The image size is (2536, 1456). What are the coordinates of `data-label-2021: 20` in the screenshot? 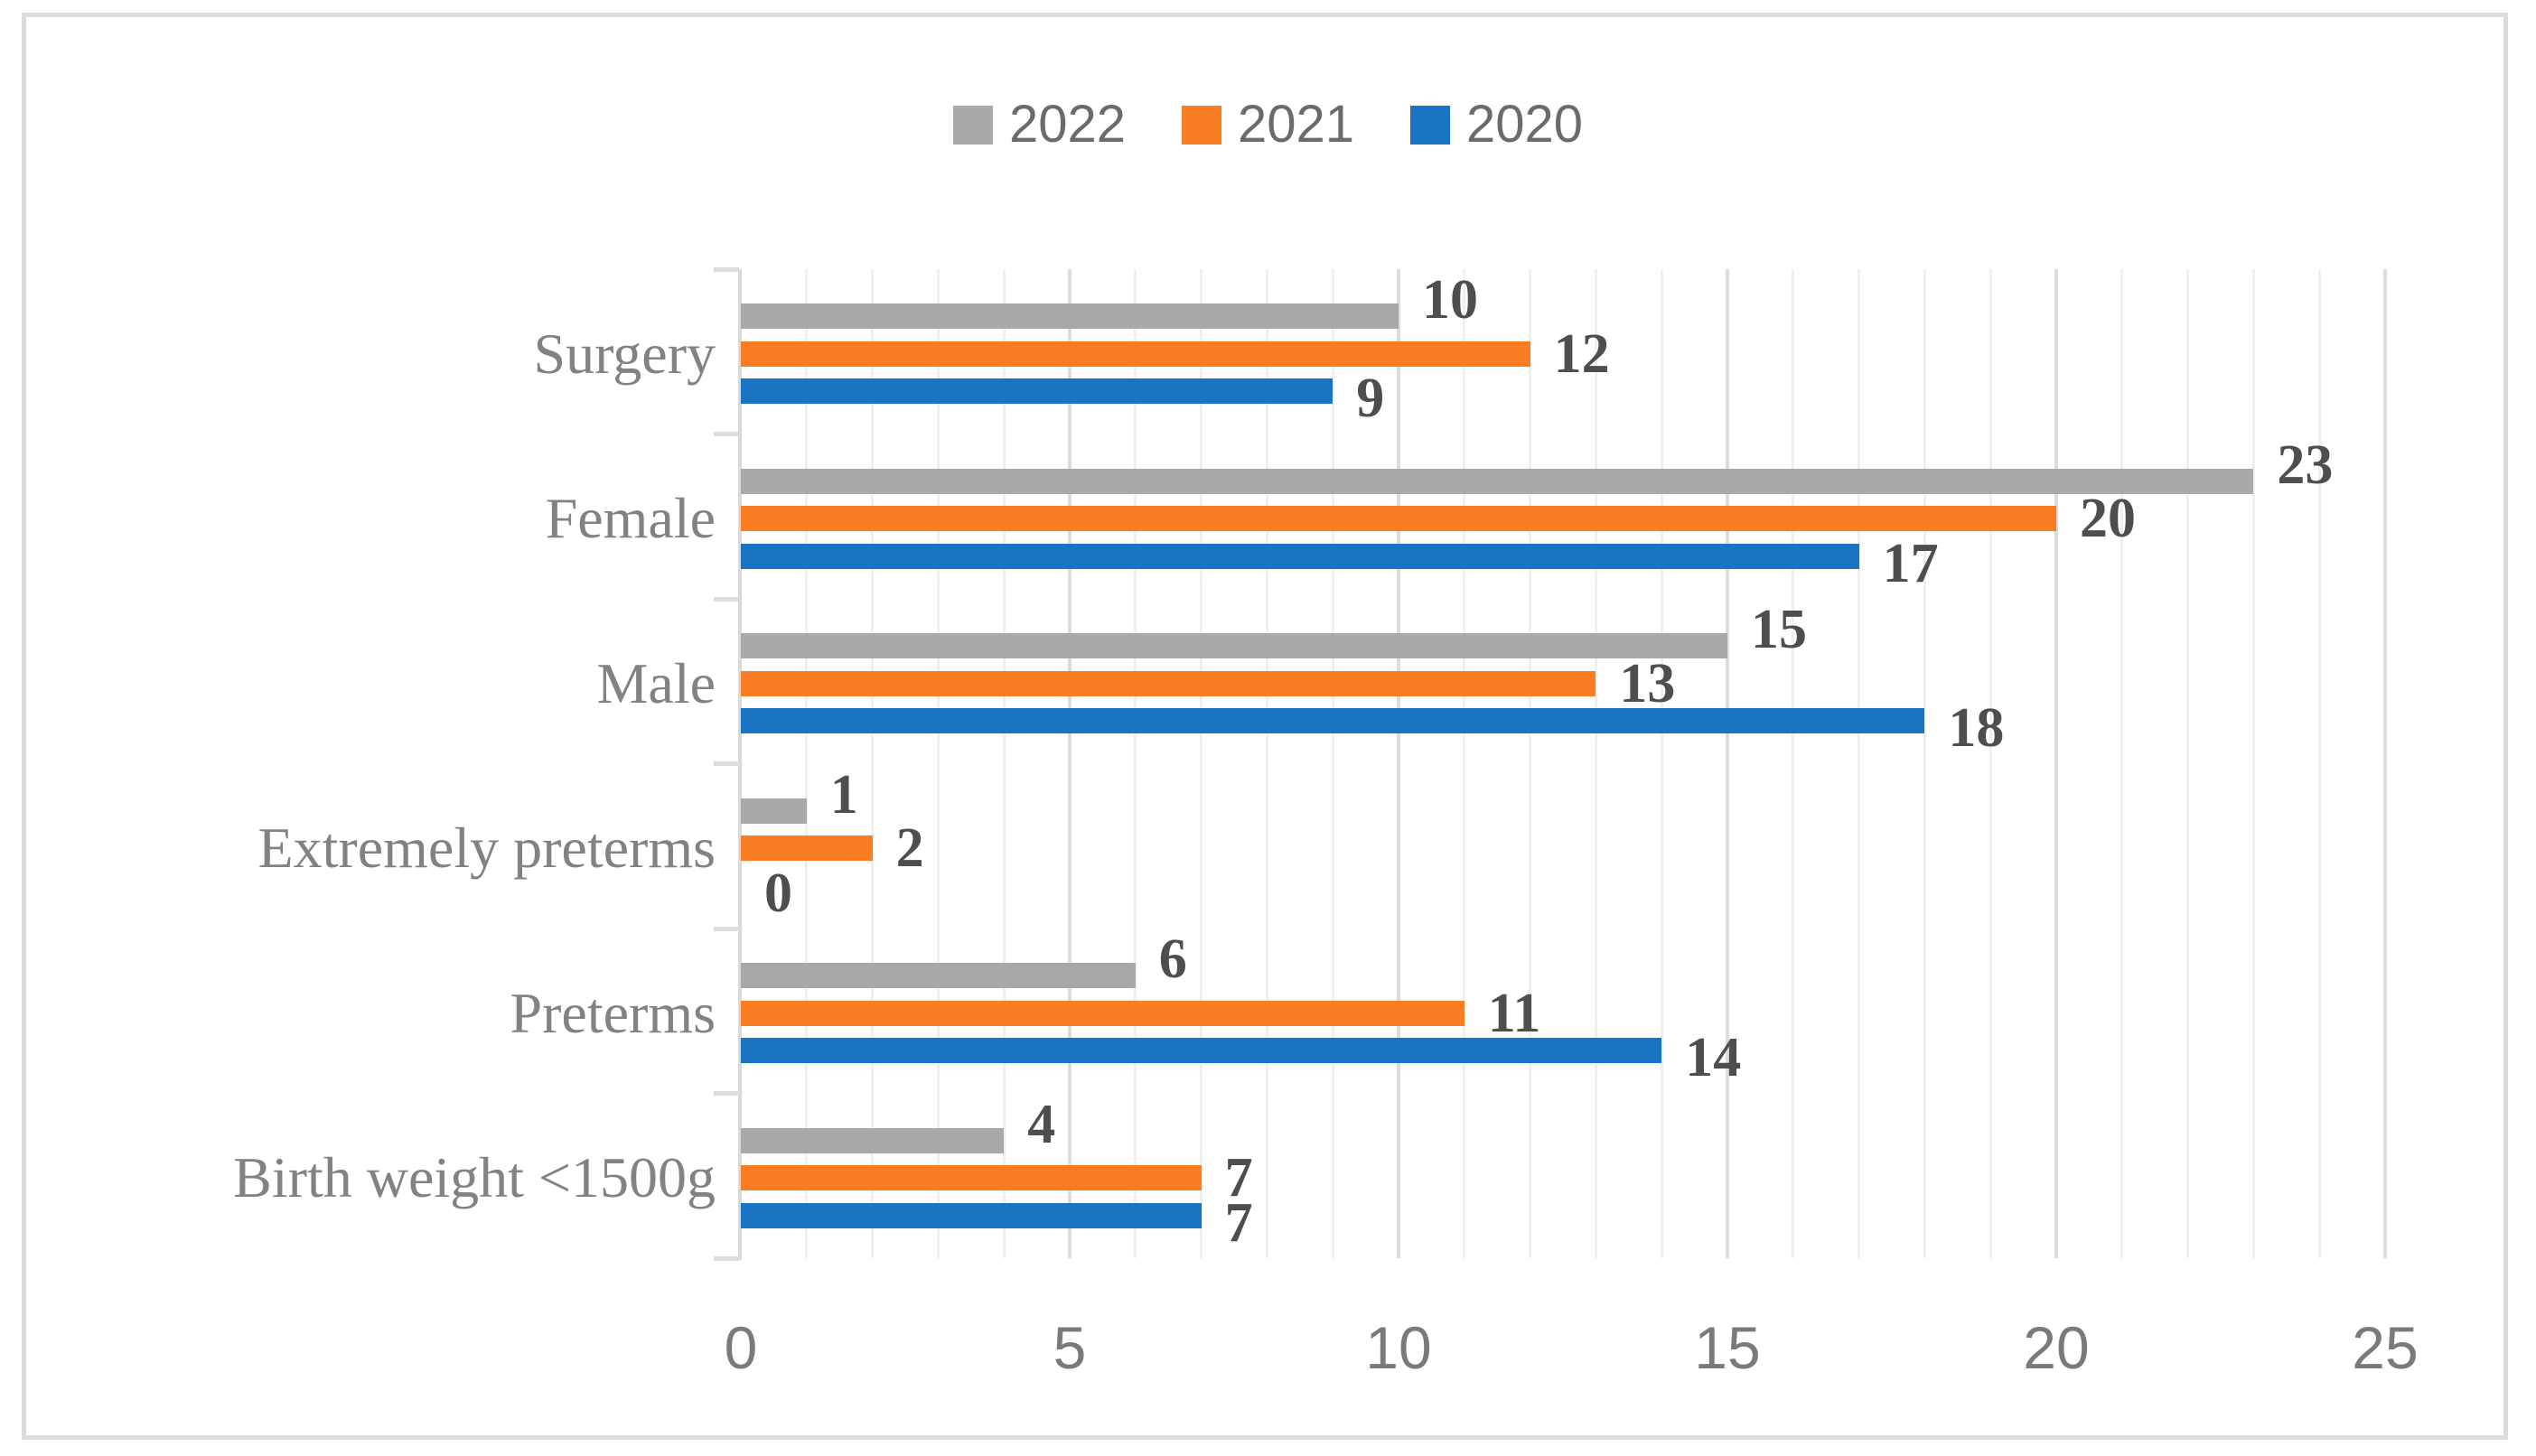 It's located at (2108, 518).